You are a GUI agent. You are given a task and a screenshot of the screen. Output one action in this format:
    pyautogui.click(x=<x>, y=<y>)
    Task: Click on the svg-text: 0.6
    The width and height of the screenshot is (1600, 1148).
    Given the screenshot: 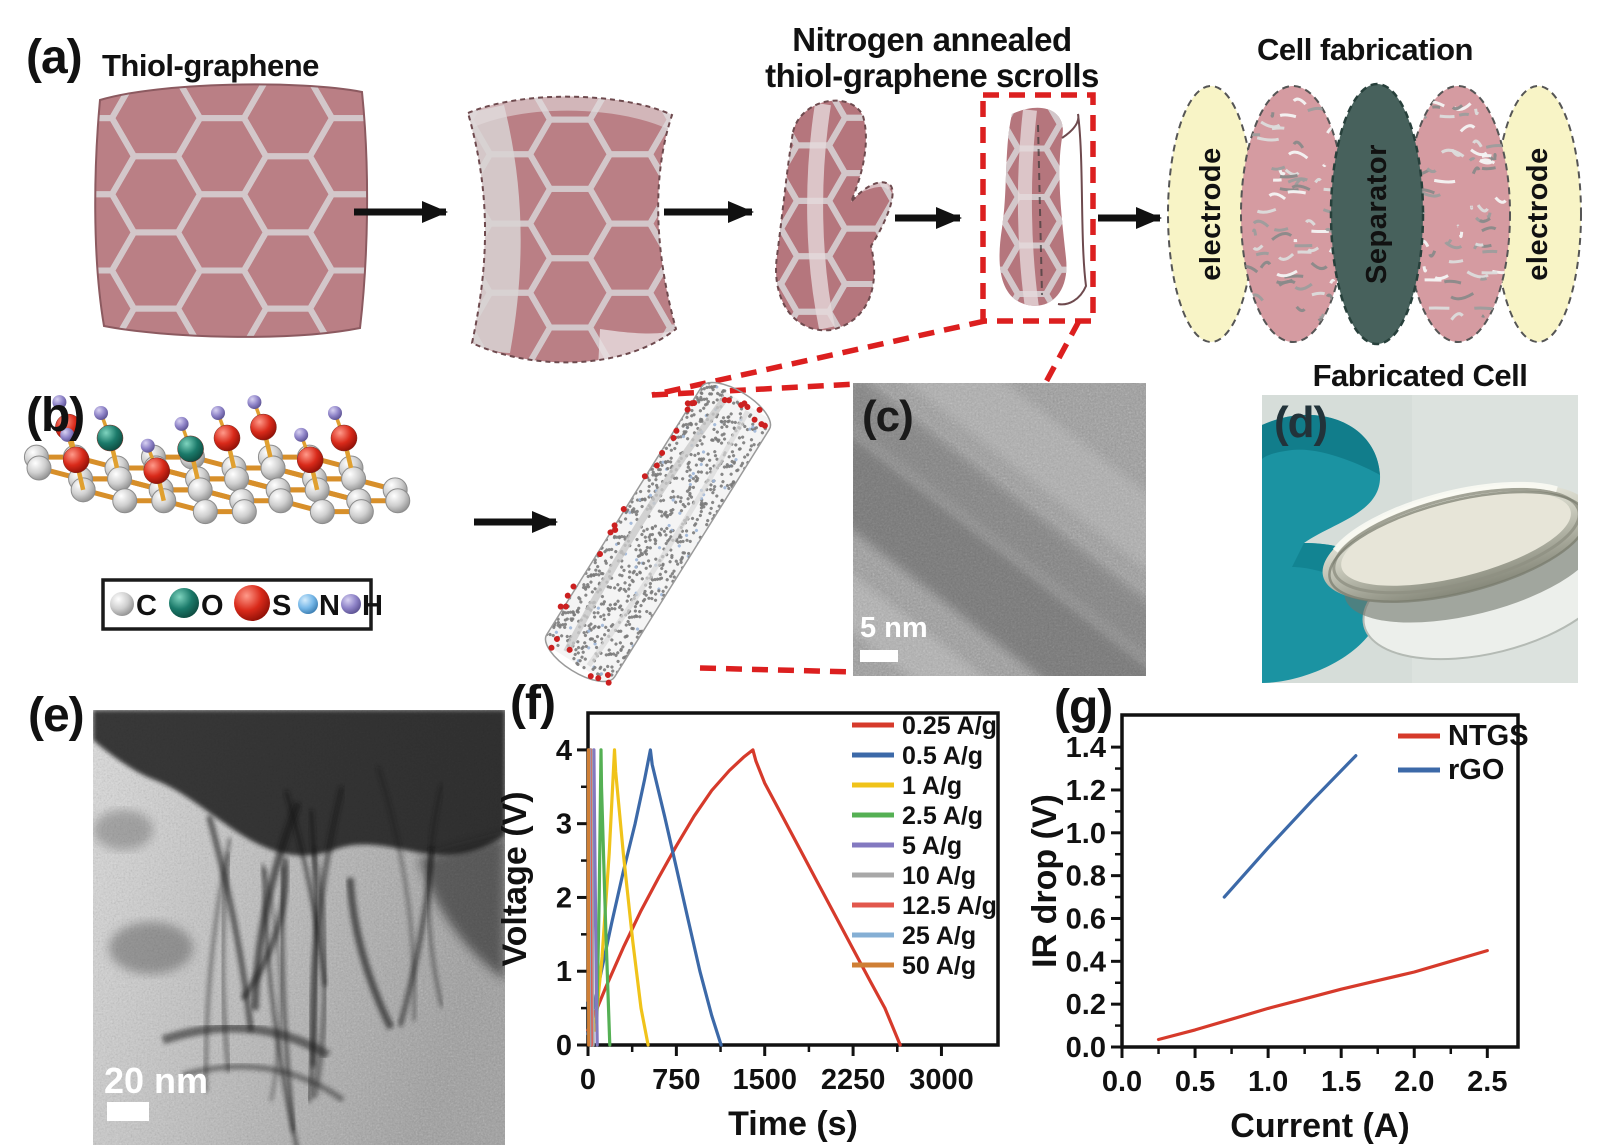 What is the action you would take?
    pyautogui.click(x=1086, y=919)
    